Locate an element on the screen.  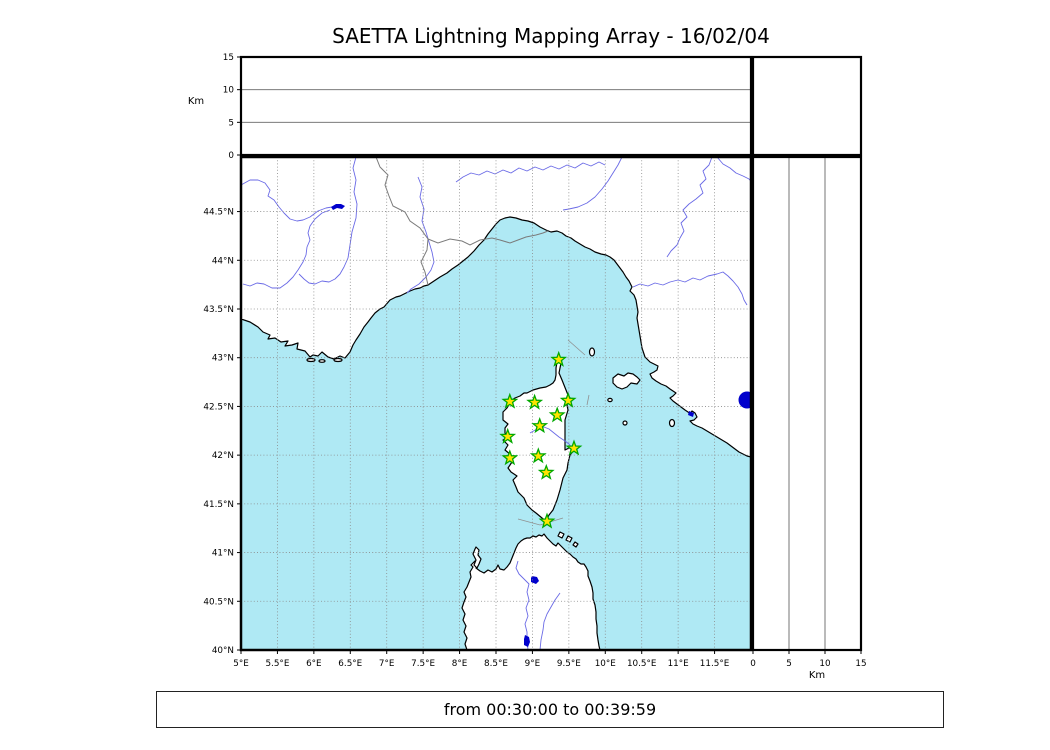
sardinia-island is located at coordinates (531, 591).